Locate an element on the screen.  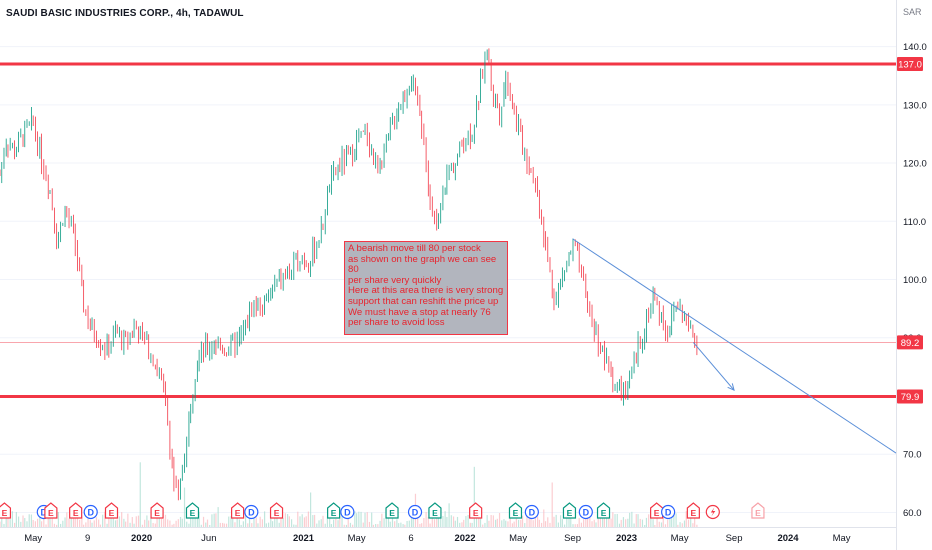
marker-shape is located at coordinates (334, 510).